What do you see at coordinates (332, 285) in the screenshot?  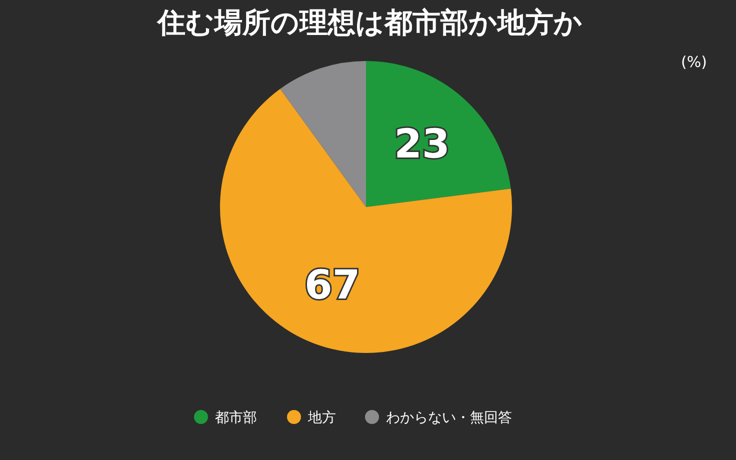 I see `data-label: 67` at bounding box center [332, 285].